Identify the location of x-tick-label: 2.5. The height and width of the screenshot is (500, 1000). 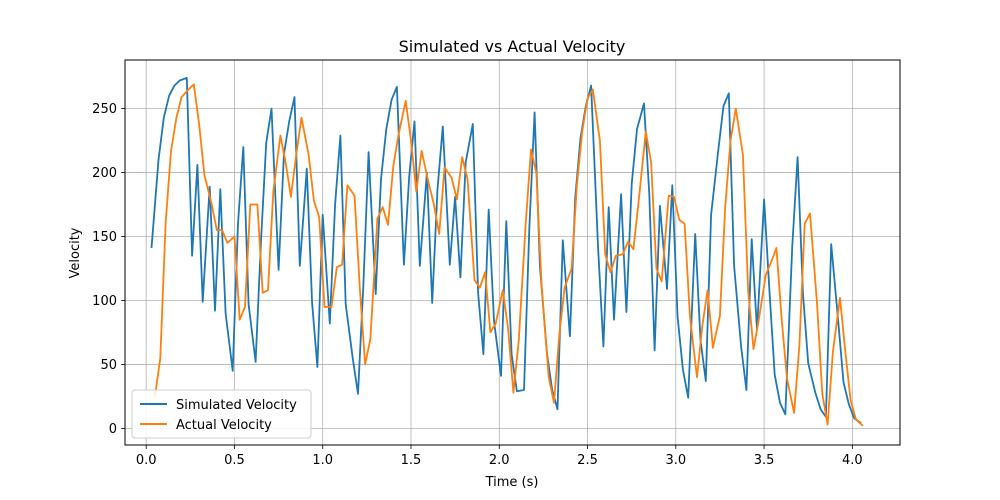
(587, 460).